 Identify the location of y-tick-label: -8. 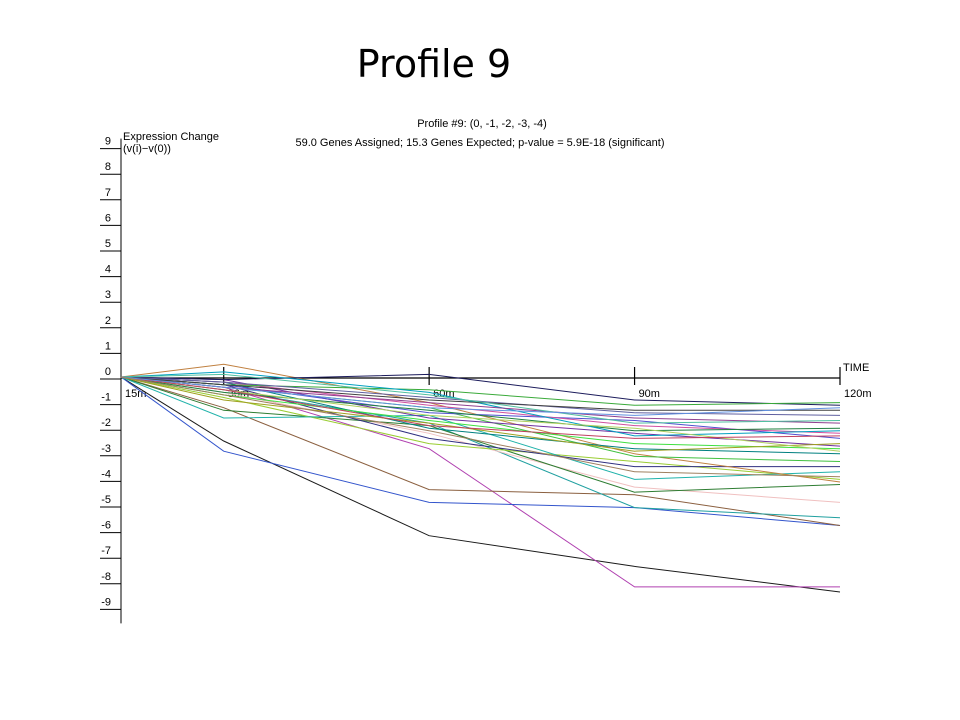
(106, 577).